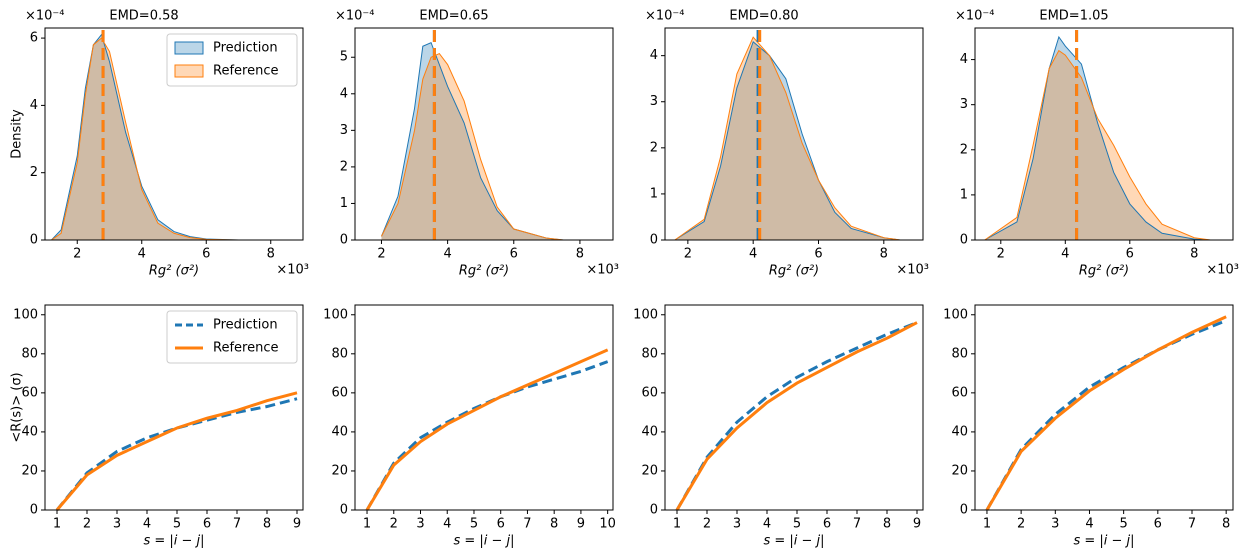 The height and width of the screenshot is (550, 1247). I want to click on legend-box, so click(232, 60).